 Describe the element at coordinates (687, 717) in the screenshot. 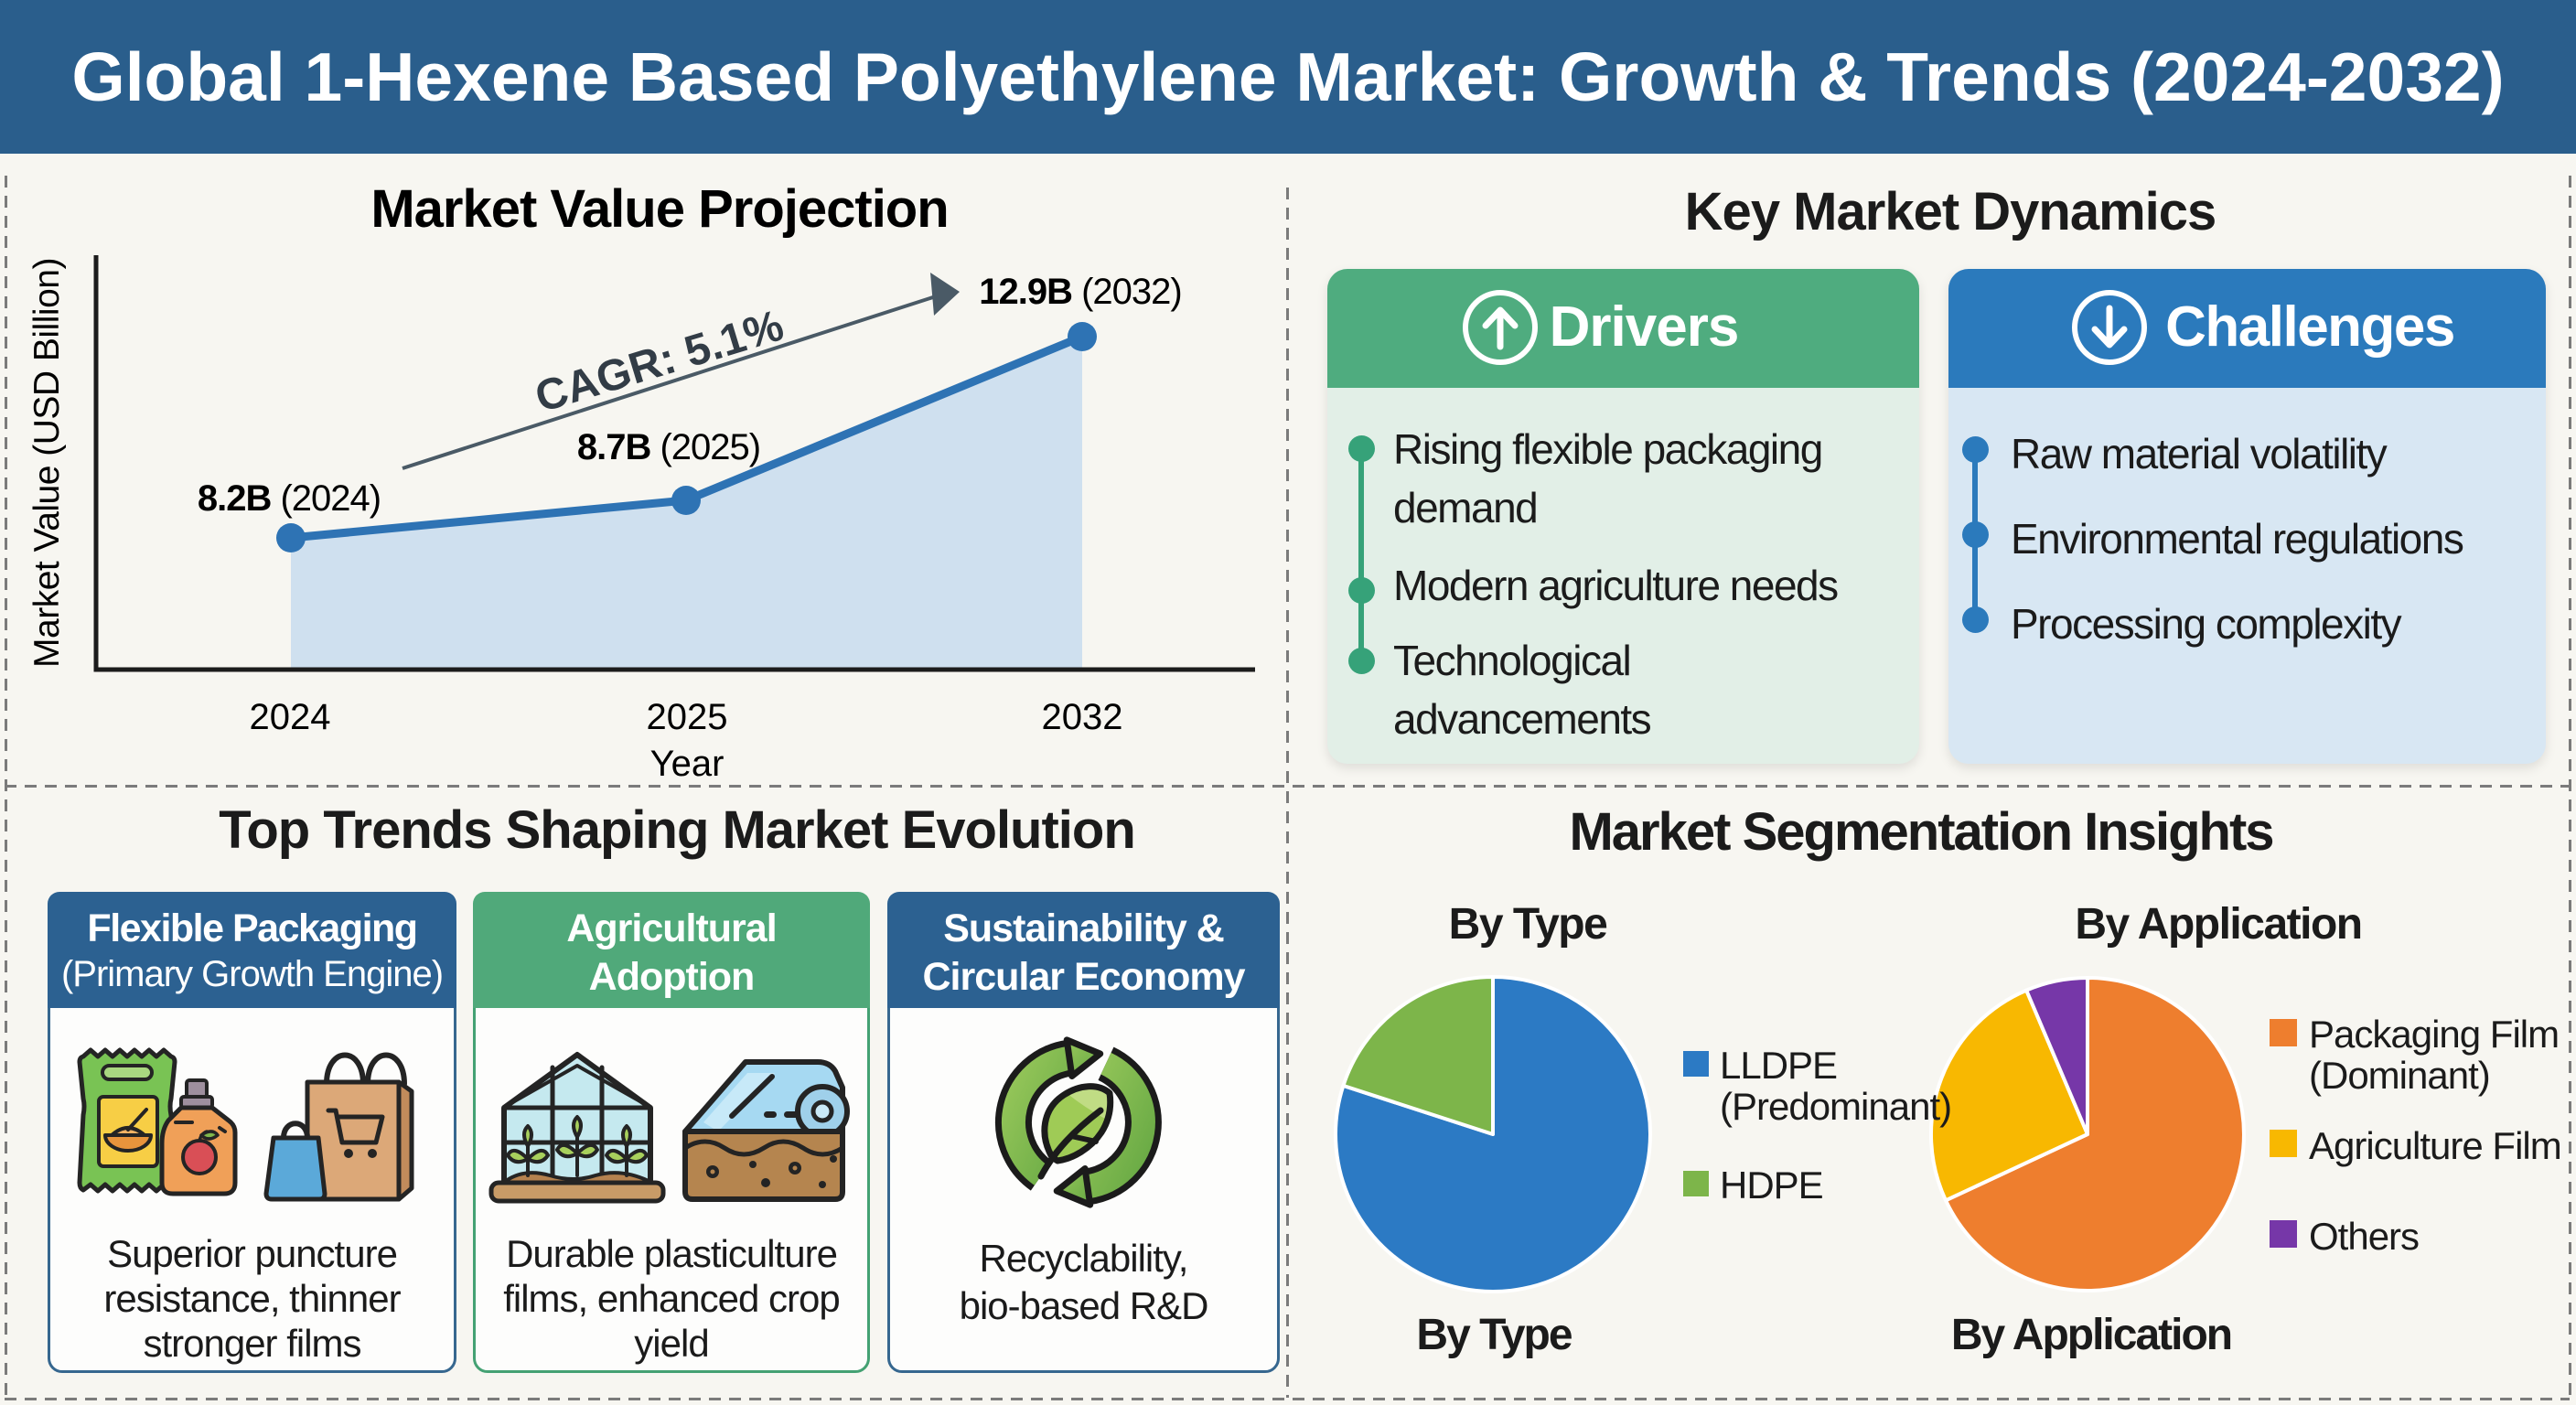

I see `svg-text: 2025` at that location.